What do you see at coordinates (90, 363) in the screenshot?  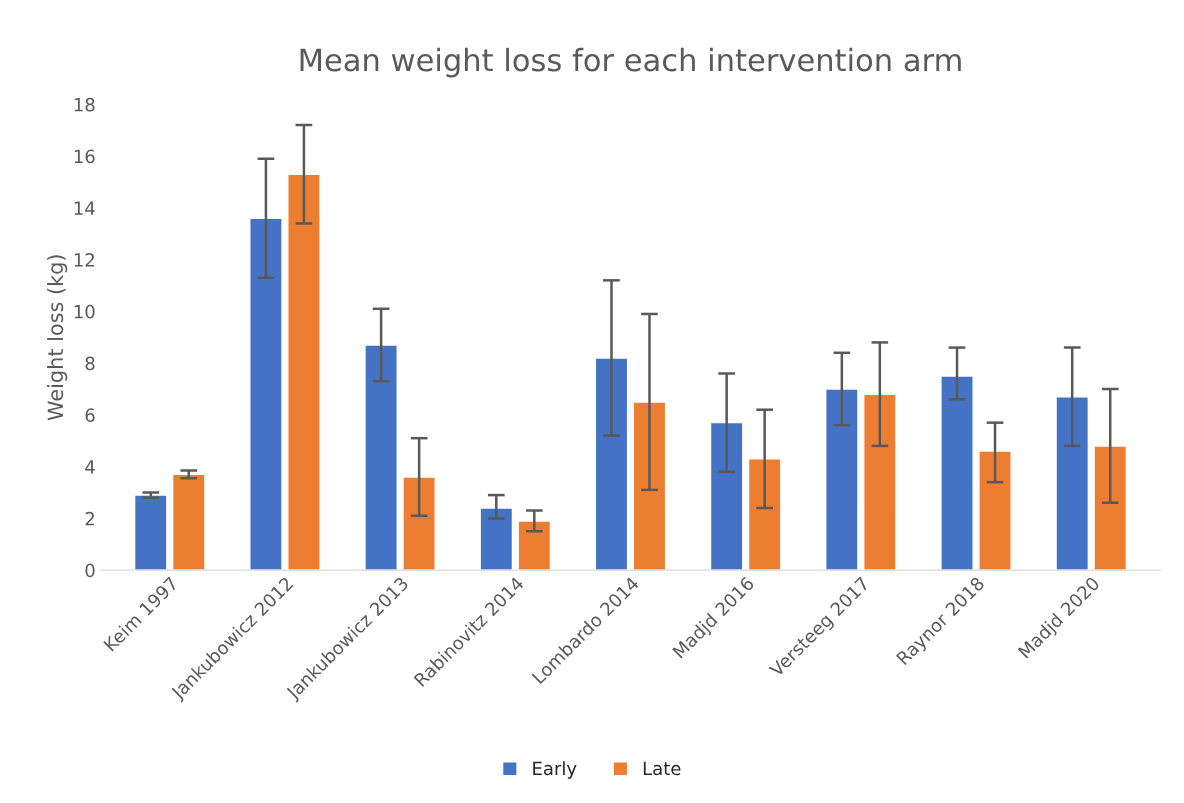 I see `y-tick-label: 8` at bounding box center [90, 363].